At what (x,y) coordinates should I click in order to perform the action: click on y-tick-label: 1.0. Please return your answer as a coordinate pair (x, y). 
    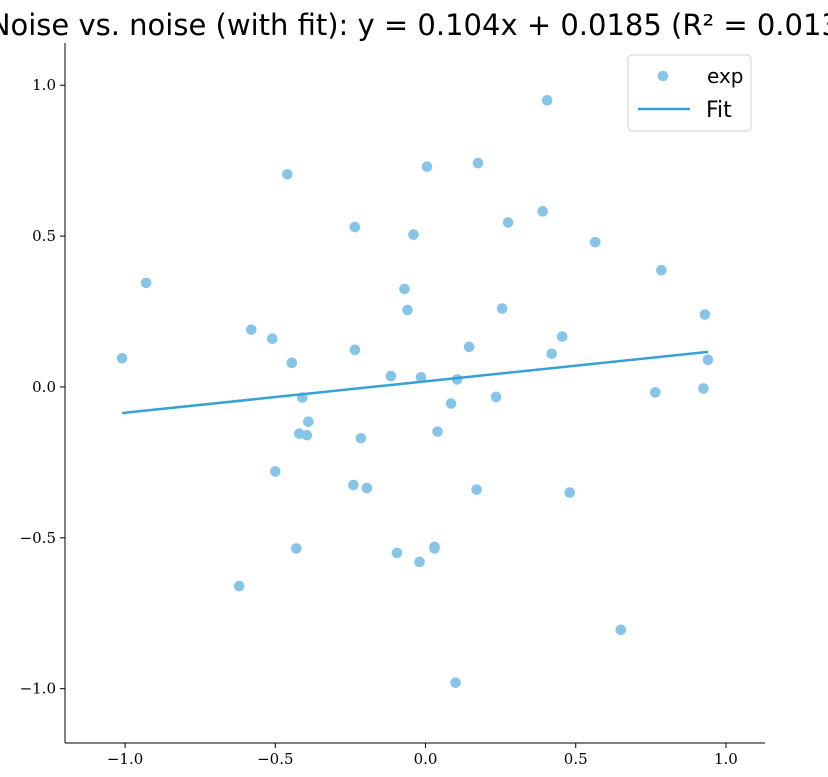
    Looking at the image, I should click on (44, 85).